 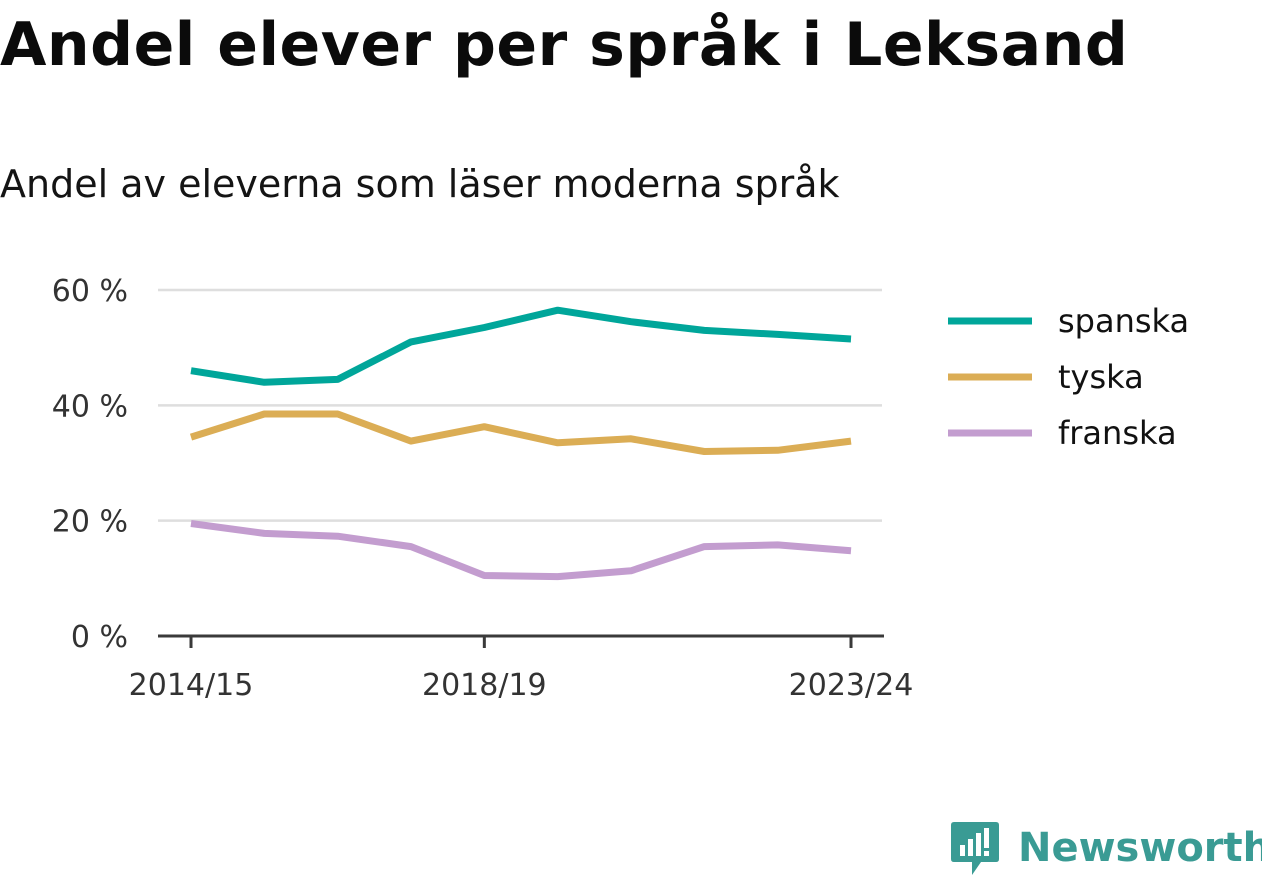 I want to click on x-tick-label: 2018/19, so click(x=484, y=685).